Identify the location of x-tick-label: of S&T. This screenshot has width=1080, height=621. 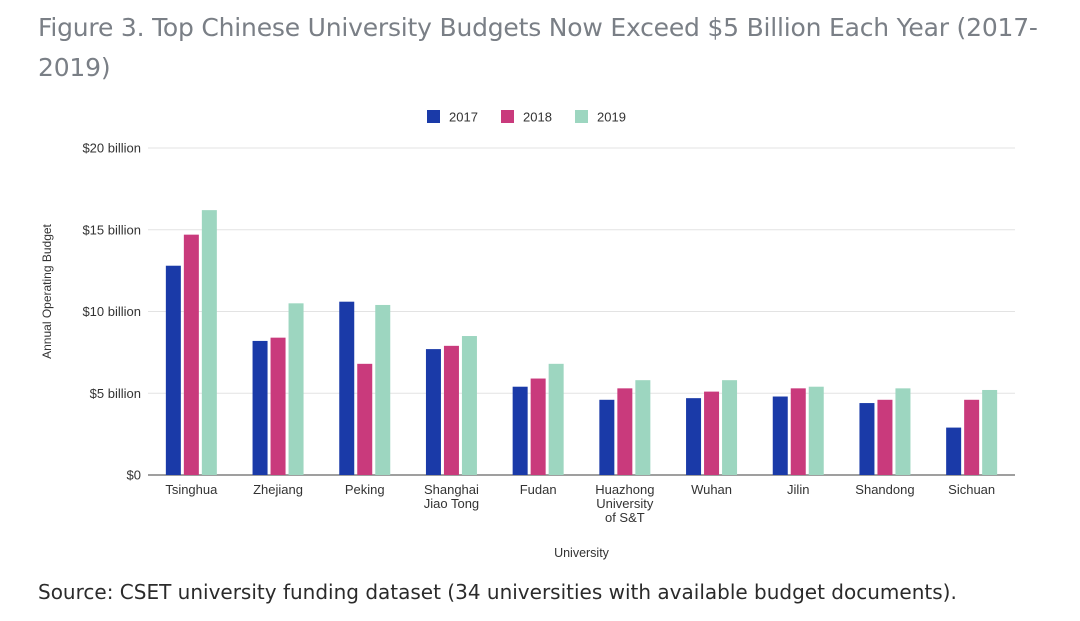
(625, 517).